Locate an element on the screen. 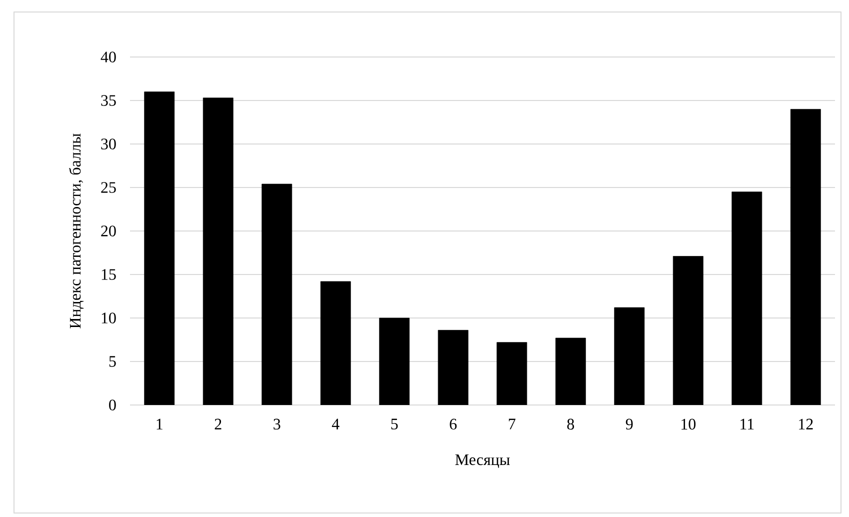  x-tick-label: 7 is located at coordinates (512, 424).